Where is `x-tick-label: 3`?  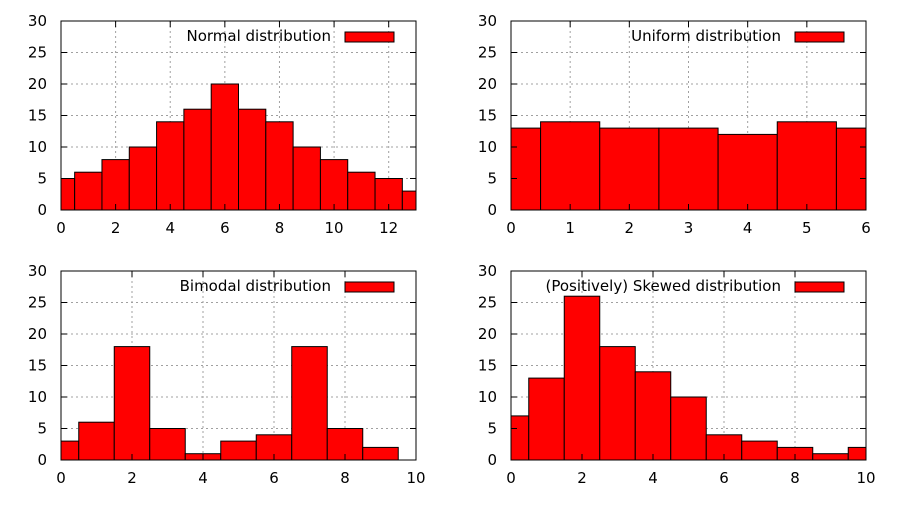
x-tick-label: 3 is located at coordinates (689, 228).